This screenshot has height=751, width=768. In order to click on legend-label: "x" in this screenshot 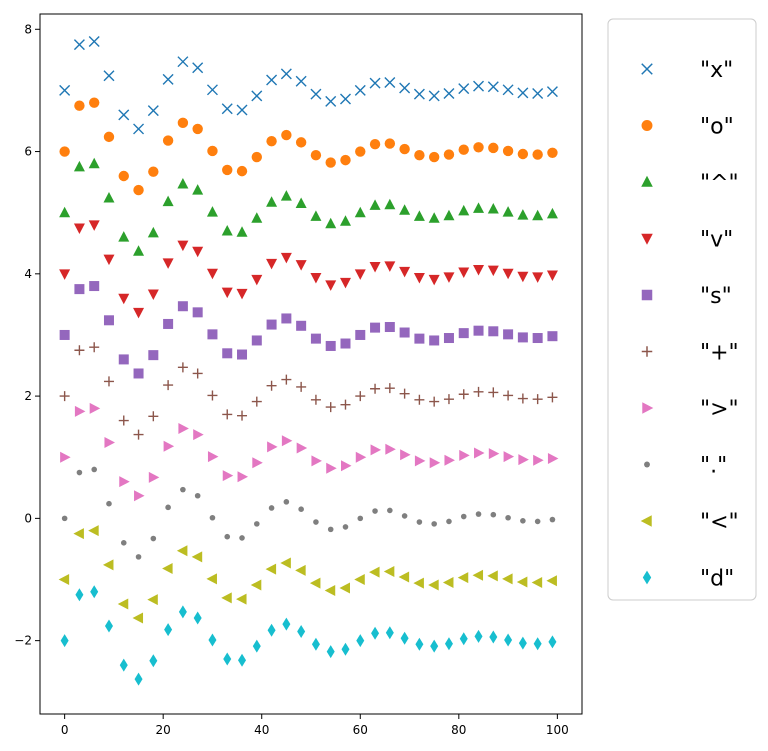, I will do `click(716, 70)`.